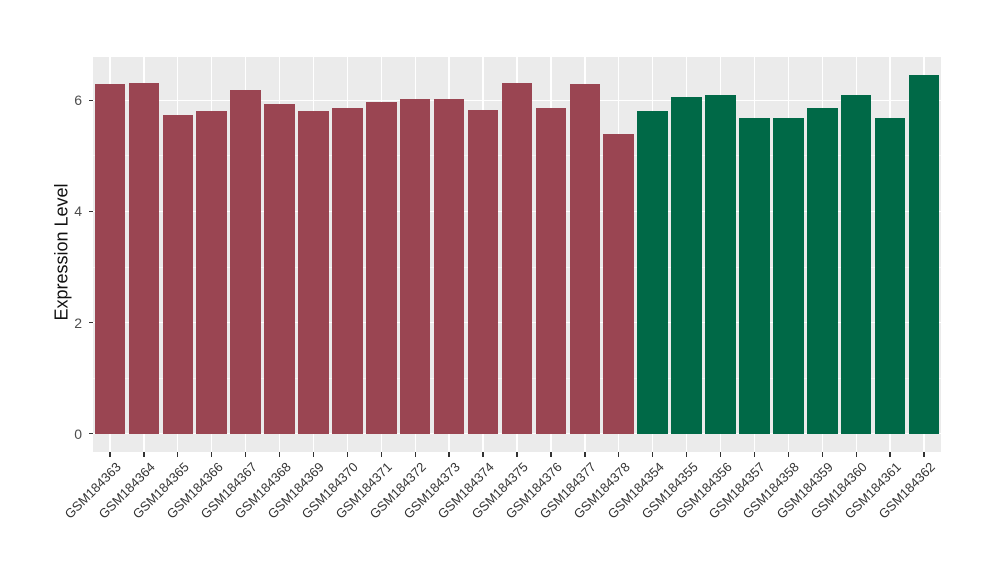  What do you see at coordinates (78, 100) in the screenshot?
I see `y-tick-label: 6` at bounding box center [78, 100].